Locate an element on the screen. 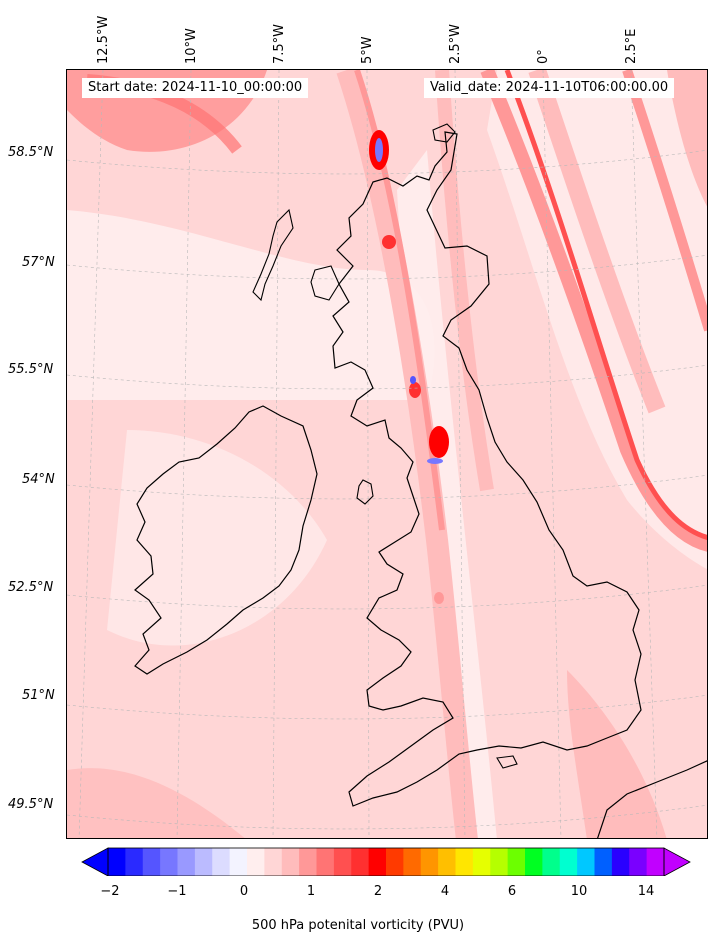 This screenshot has width=716, height=949. longitude-label: 2.5°W is located at coordinates (455, 43).